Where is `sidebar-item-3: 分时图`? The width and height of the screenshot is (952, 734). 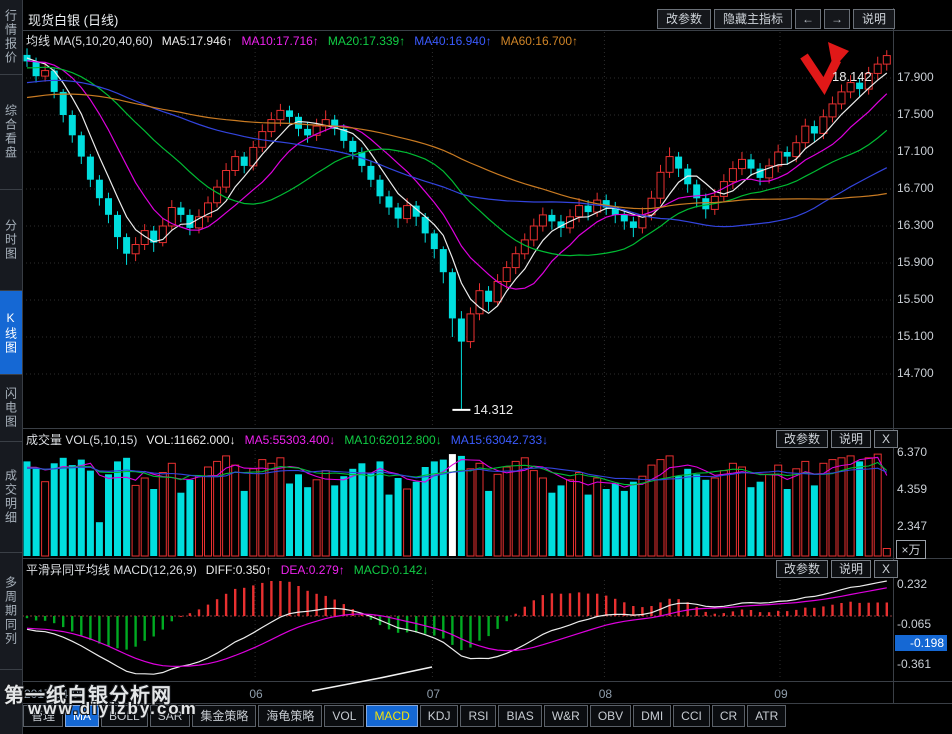 sidebar-item-3: 分时图 is located at coordinates (11, 240).